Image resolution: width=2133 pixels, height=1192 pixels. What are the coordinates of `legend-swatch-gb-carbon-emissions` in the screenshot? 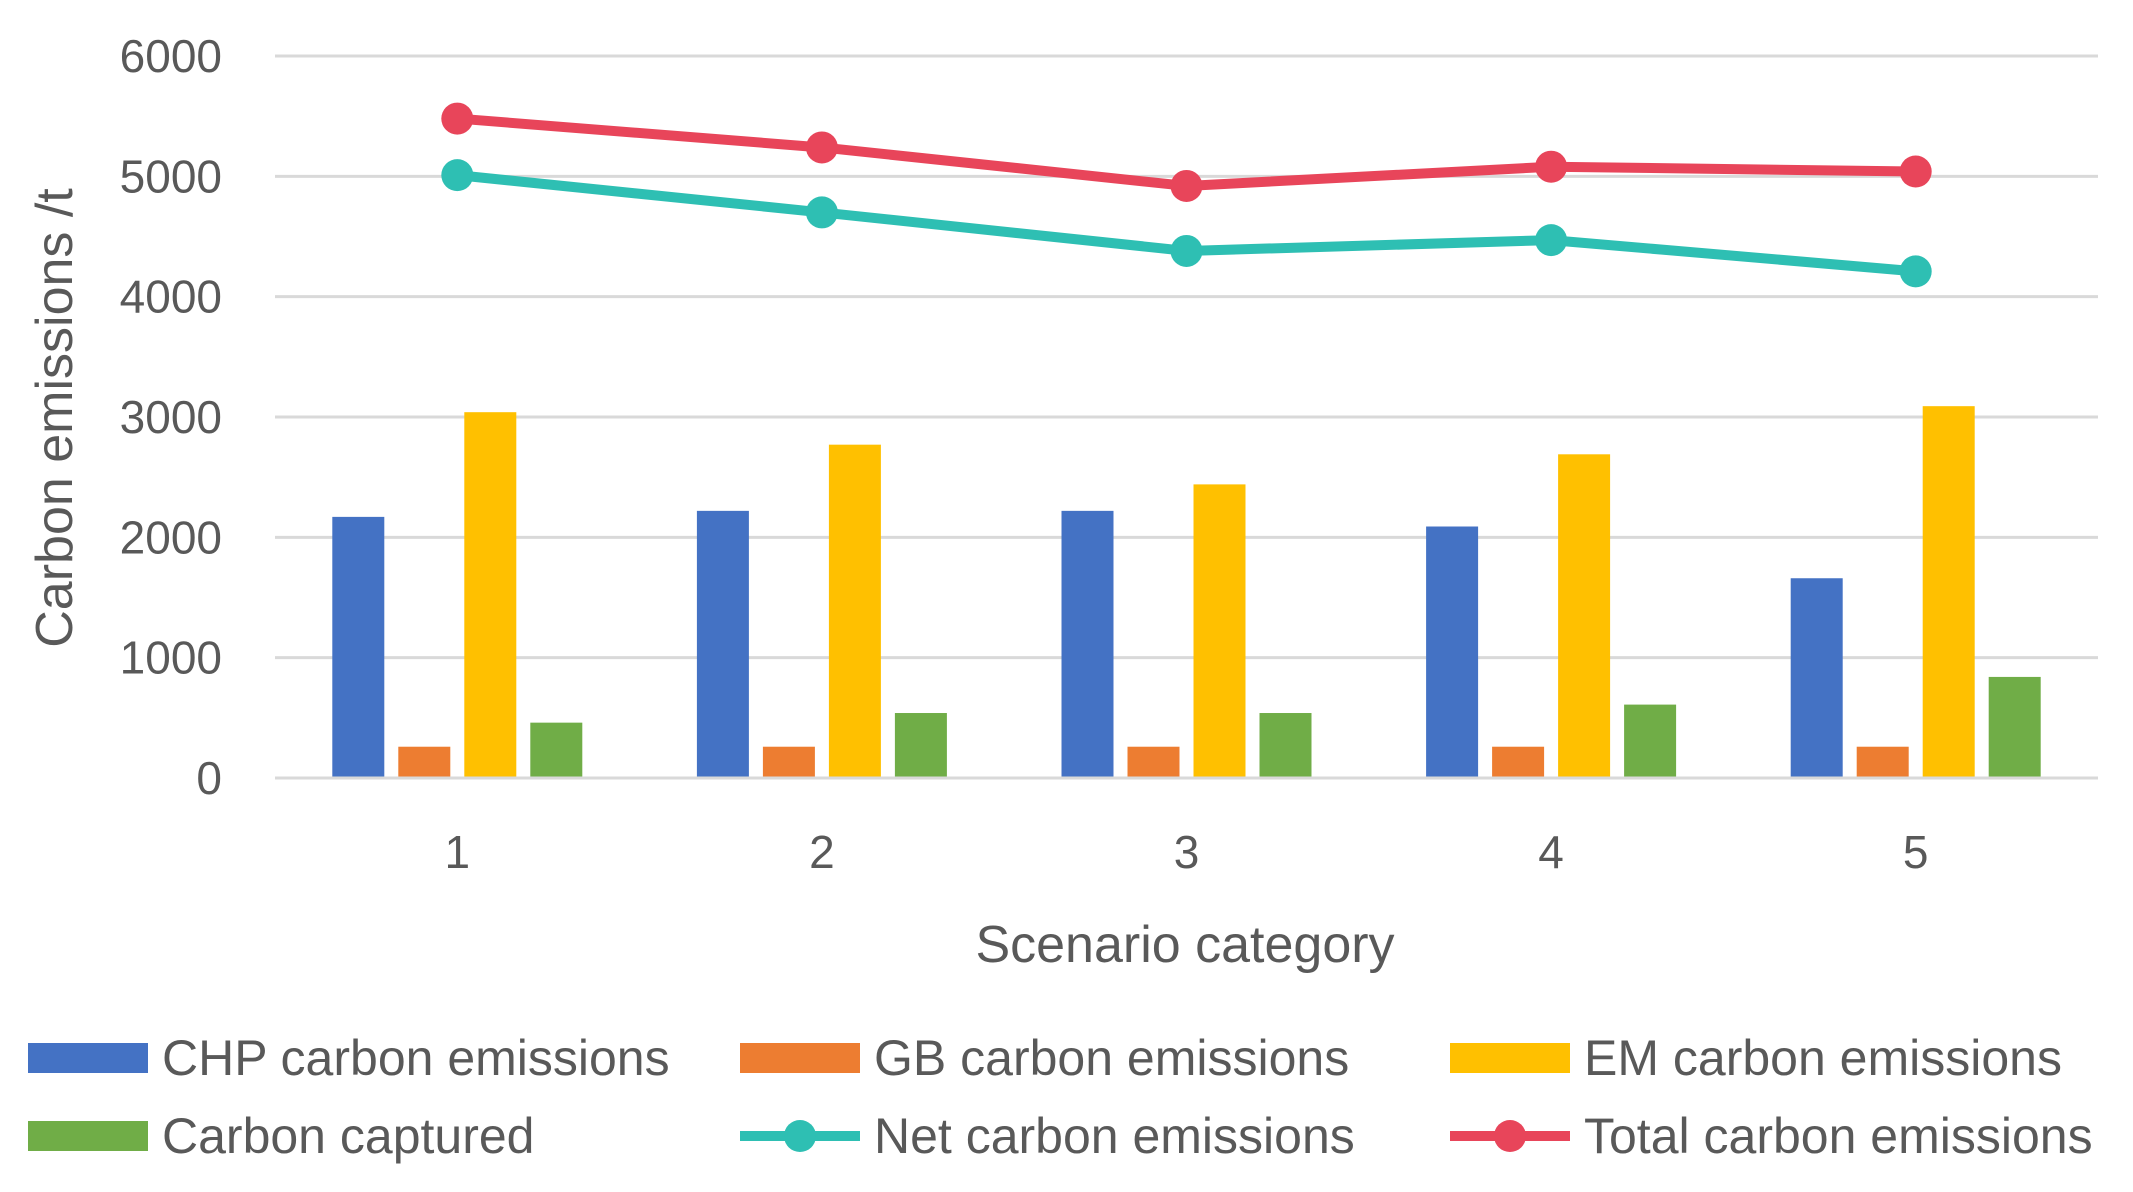 It's located at (800, 1058).